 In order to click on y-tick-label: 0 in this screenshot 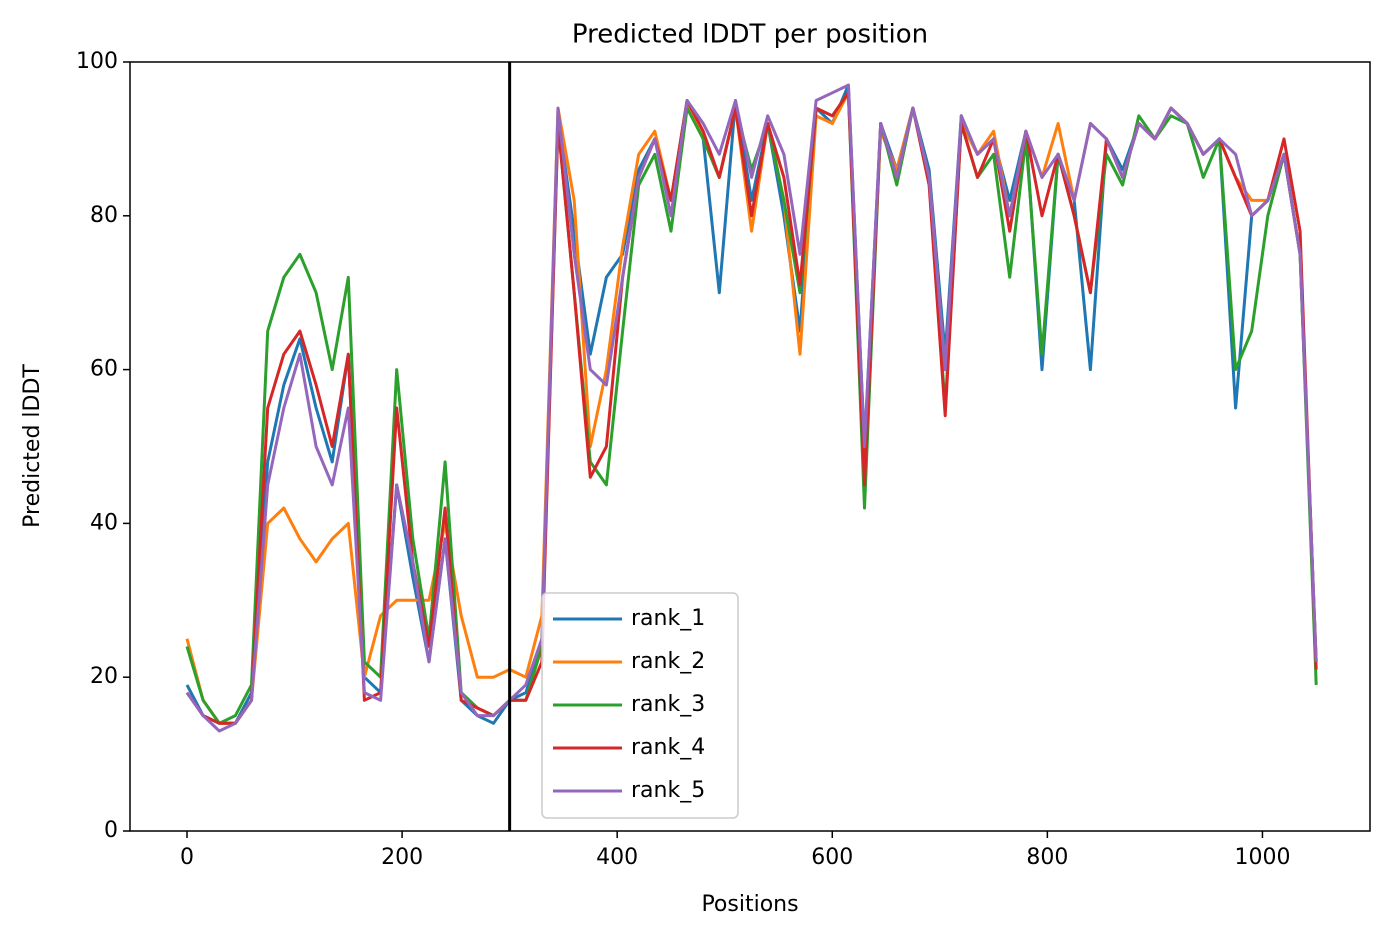, I will do `click(111, 830)`.